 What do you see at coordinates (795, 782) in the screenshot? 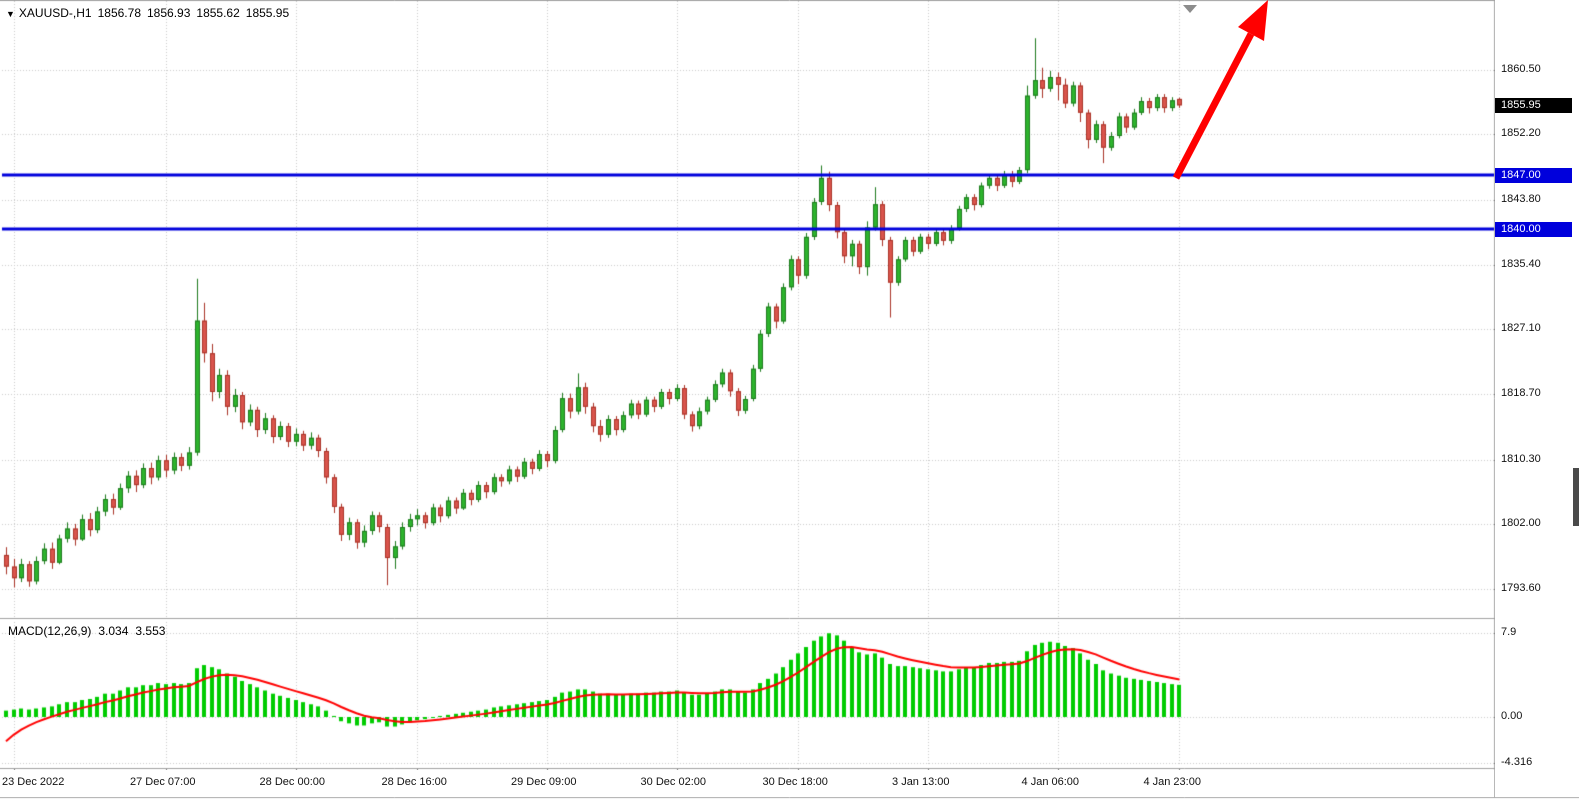
I see `time-axis-label: 30 Dec 18:00` at bounding box center [795, 782].